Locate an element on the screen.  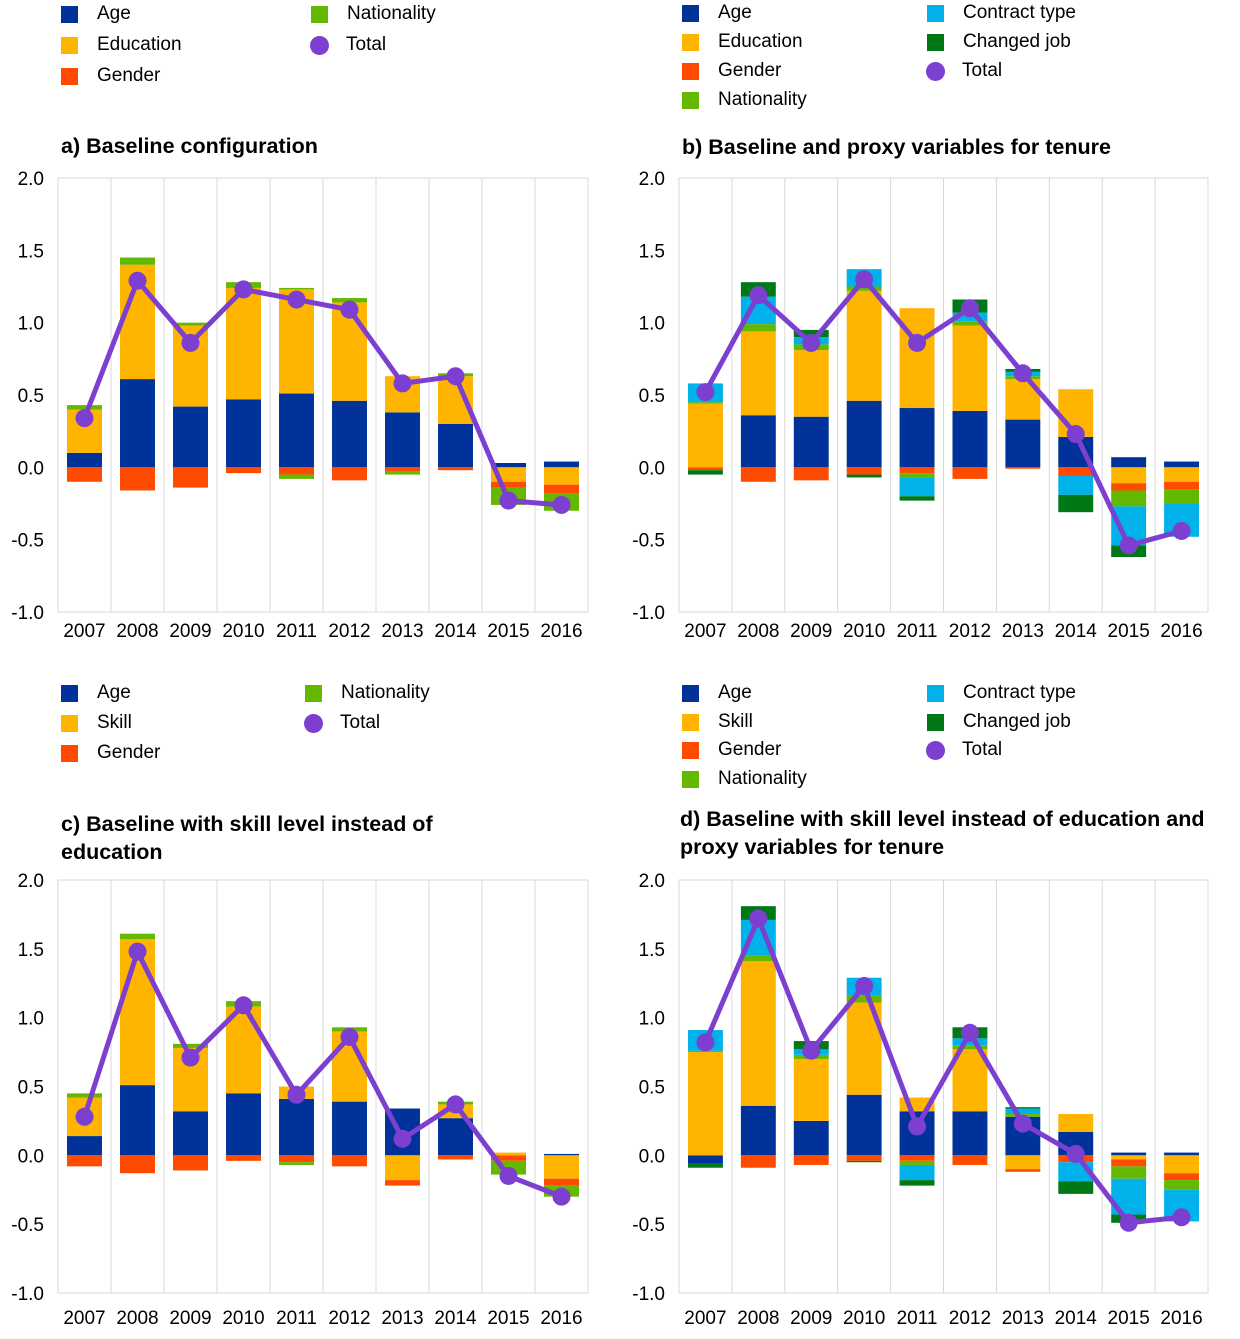
legend-item-changed-job: Changed job is located at coordinates (999, 722).